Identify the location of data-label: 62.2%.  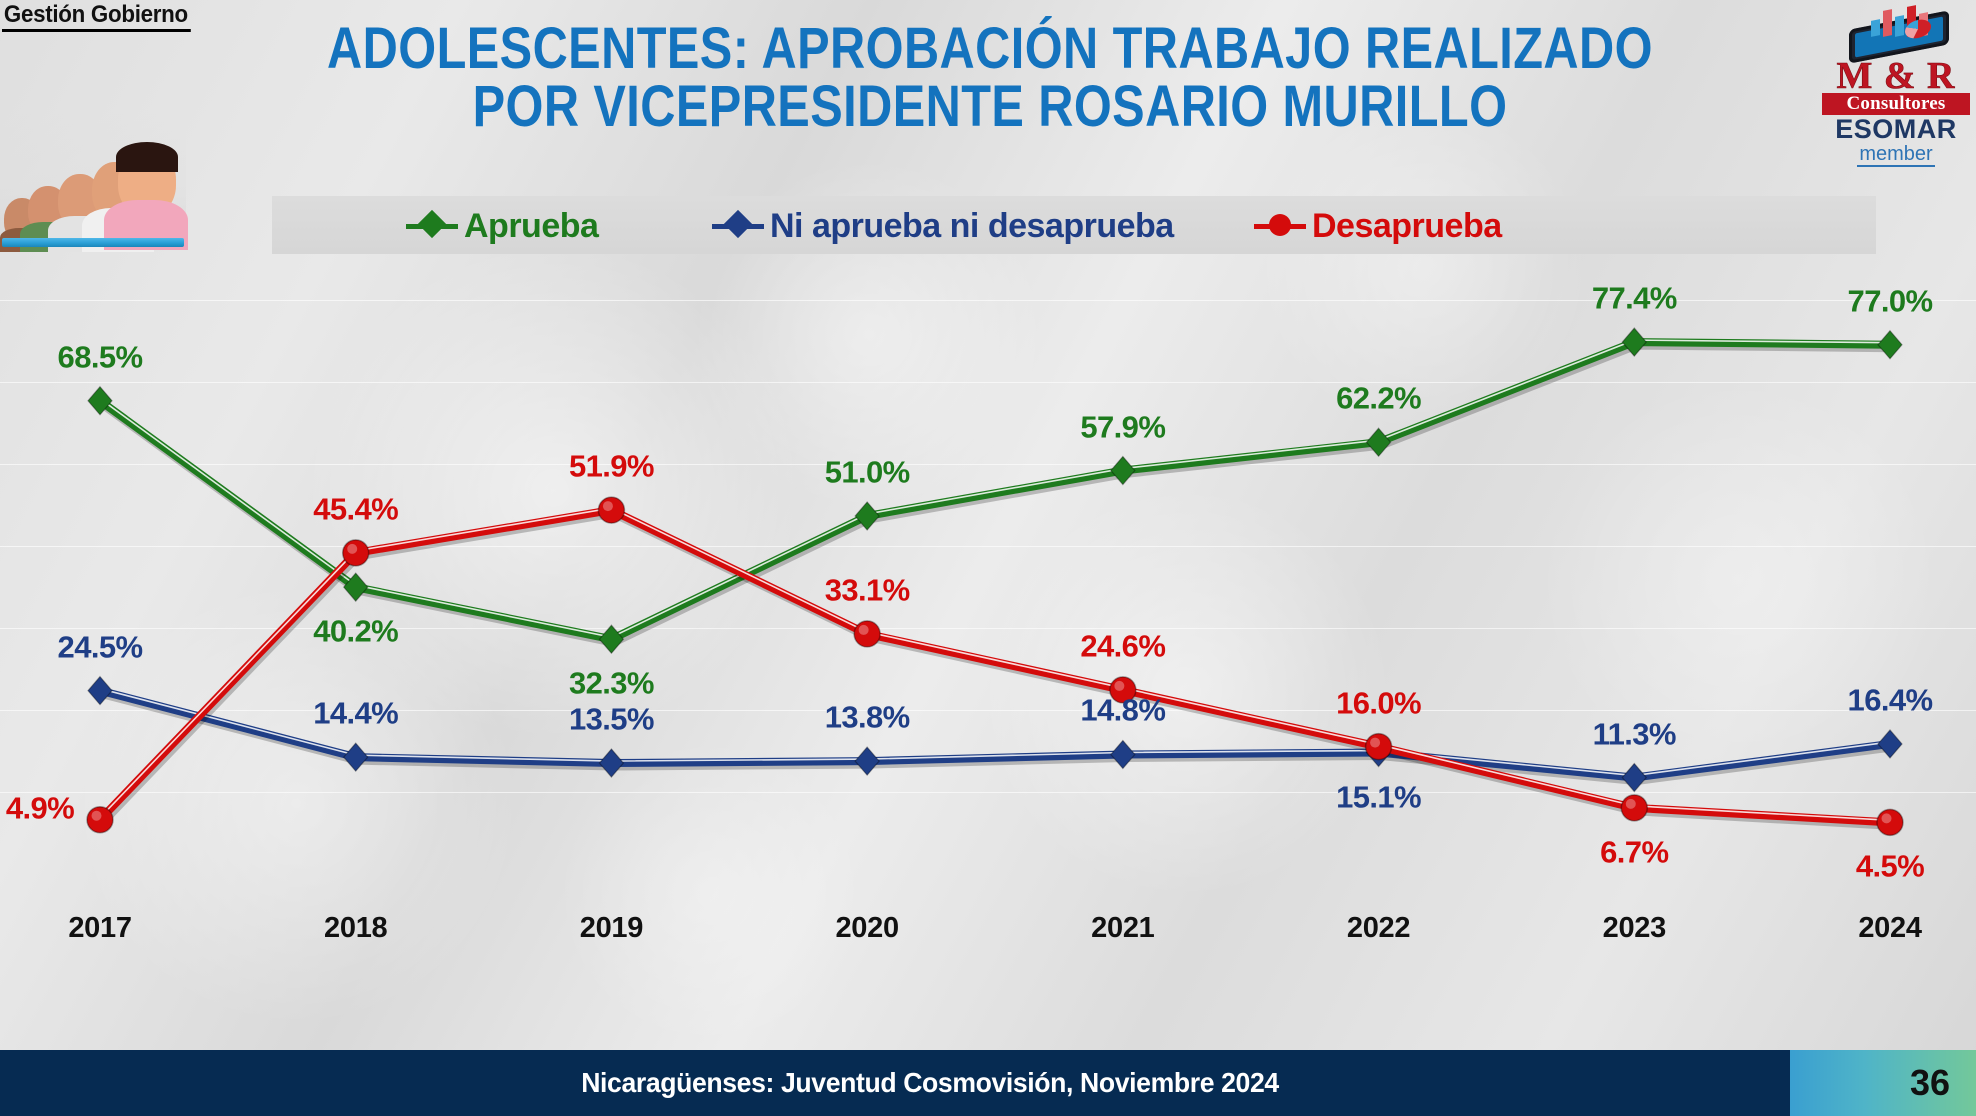
(1379, 398).